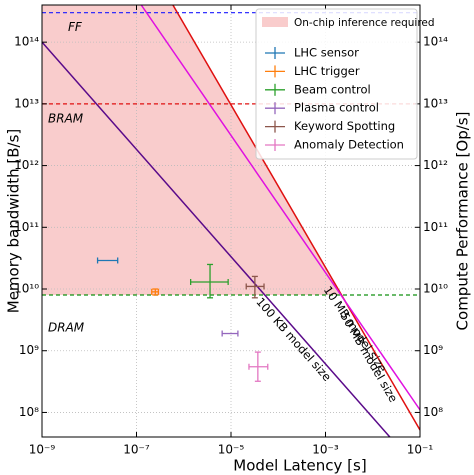 This screenshot has height=475, width=474. I want to click on y-tick-label: 10¹⁴, so click(26, 42).